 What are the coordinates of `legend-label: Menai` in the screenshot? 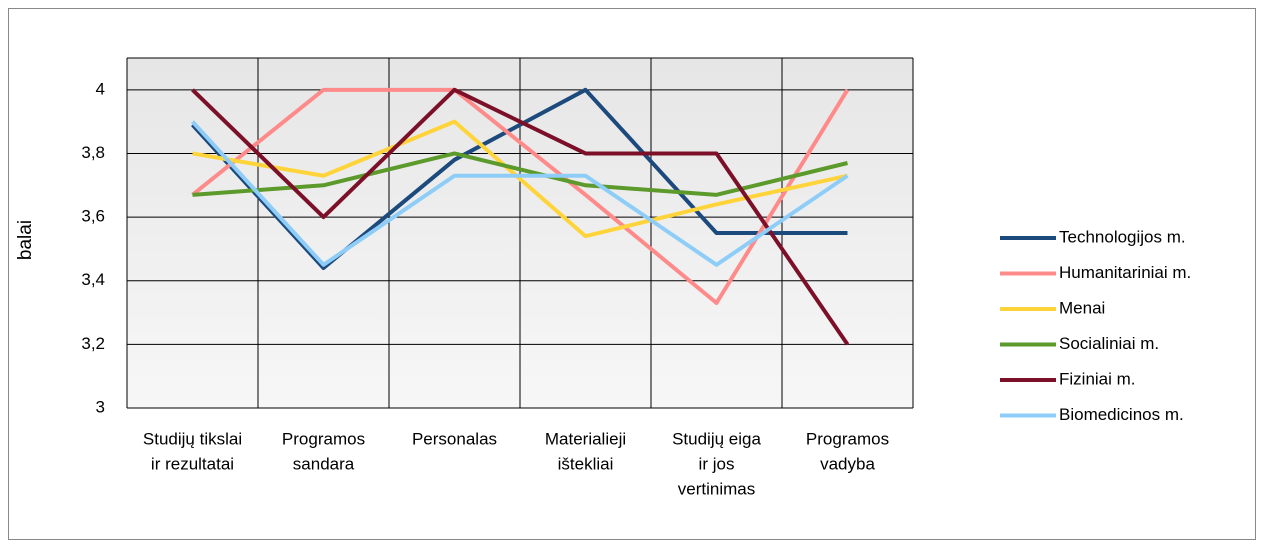 It's located at (1082, 307).